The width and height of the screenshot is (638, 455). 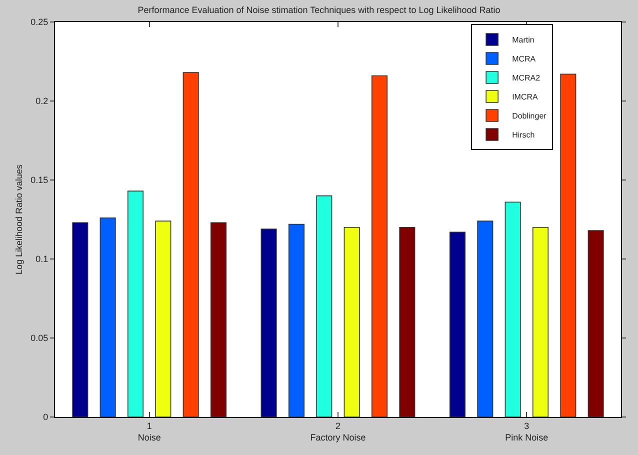 I want to click on y-axis-title: Log Likelihood Ratio values, so click(x=19, y=219).